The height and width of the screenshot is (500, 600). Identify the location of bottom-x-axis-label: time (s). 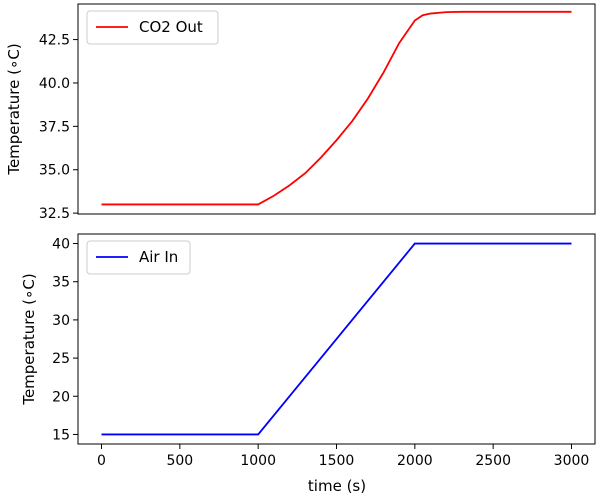
(337, 486).